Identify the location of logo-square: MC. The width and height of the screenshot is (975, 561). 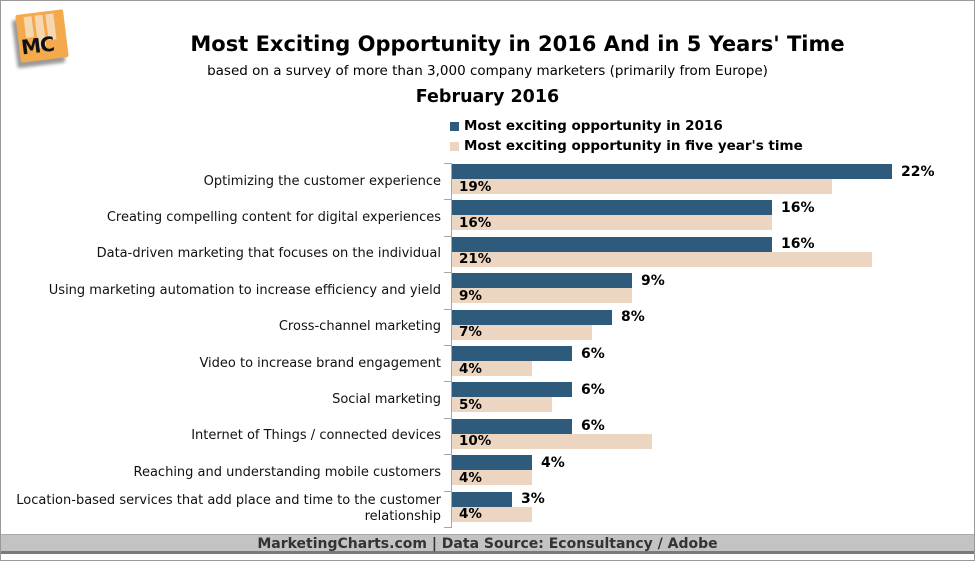
(42, 36).